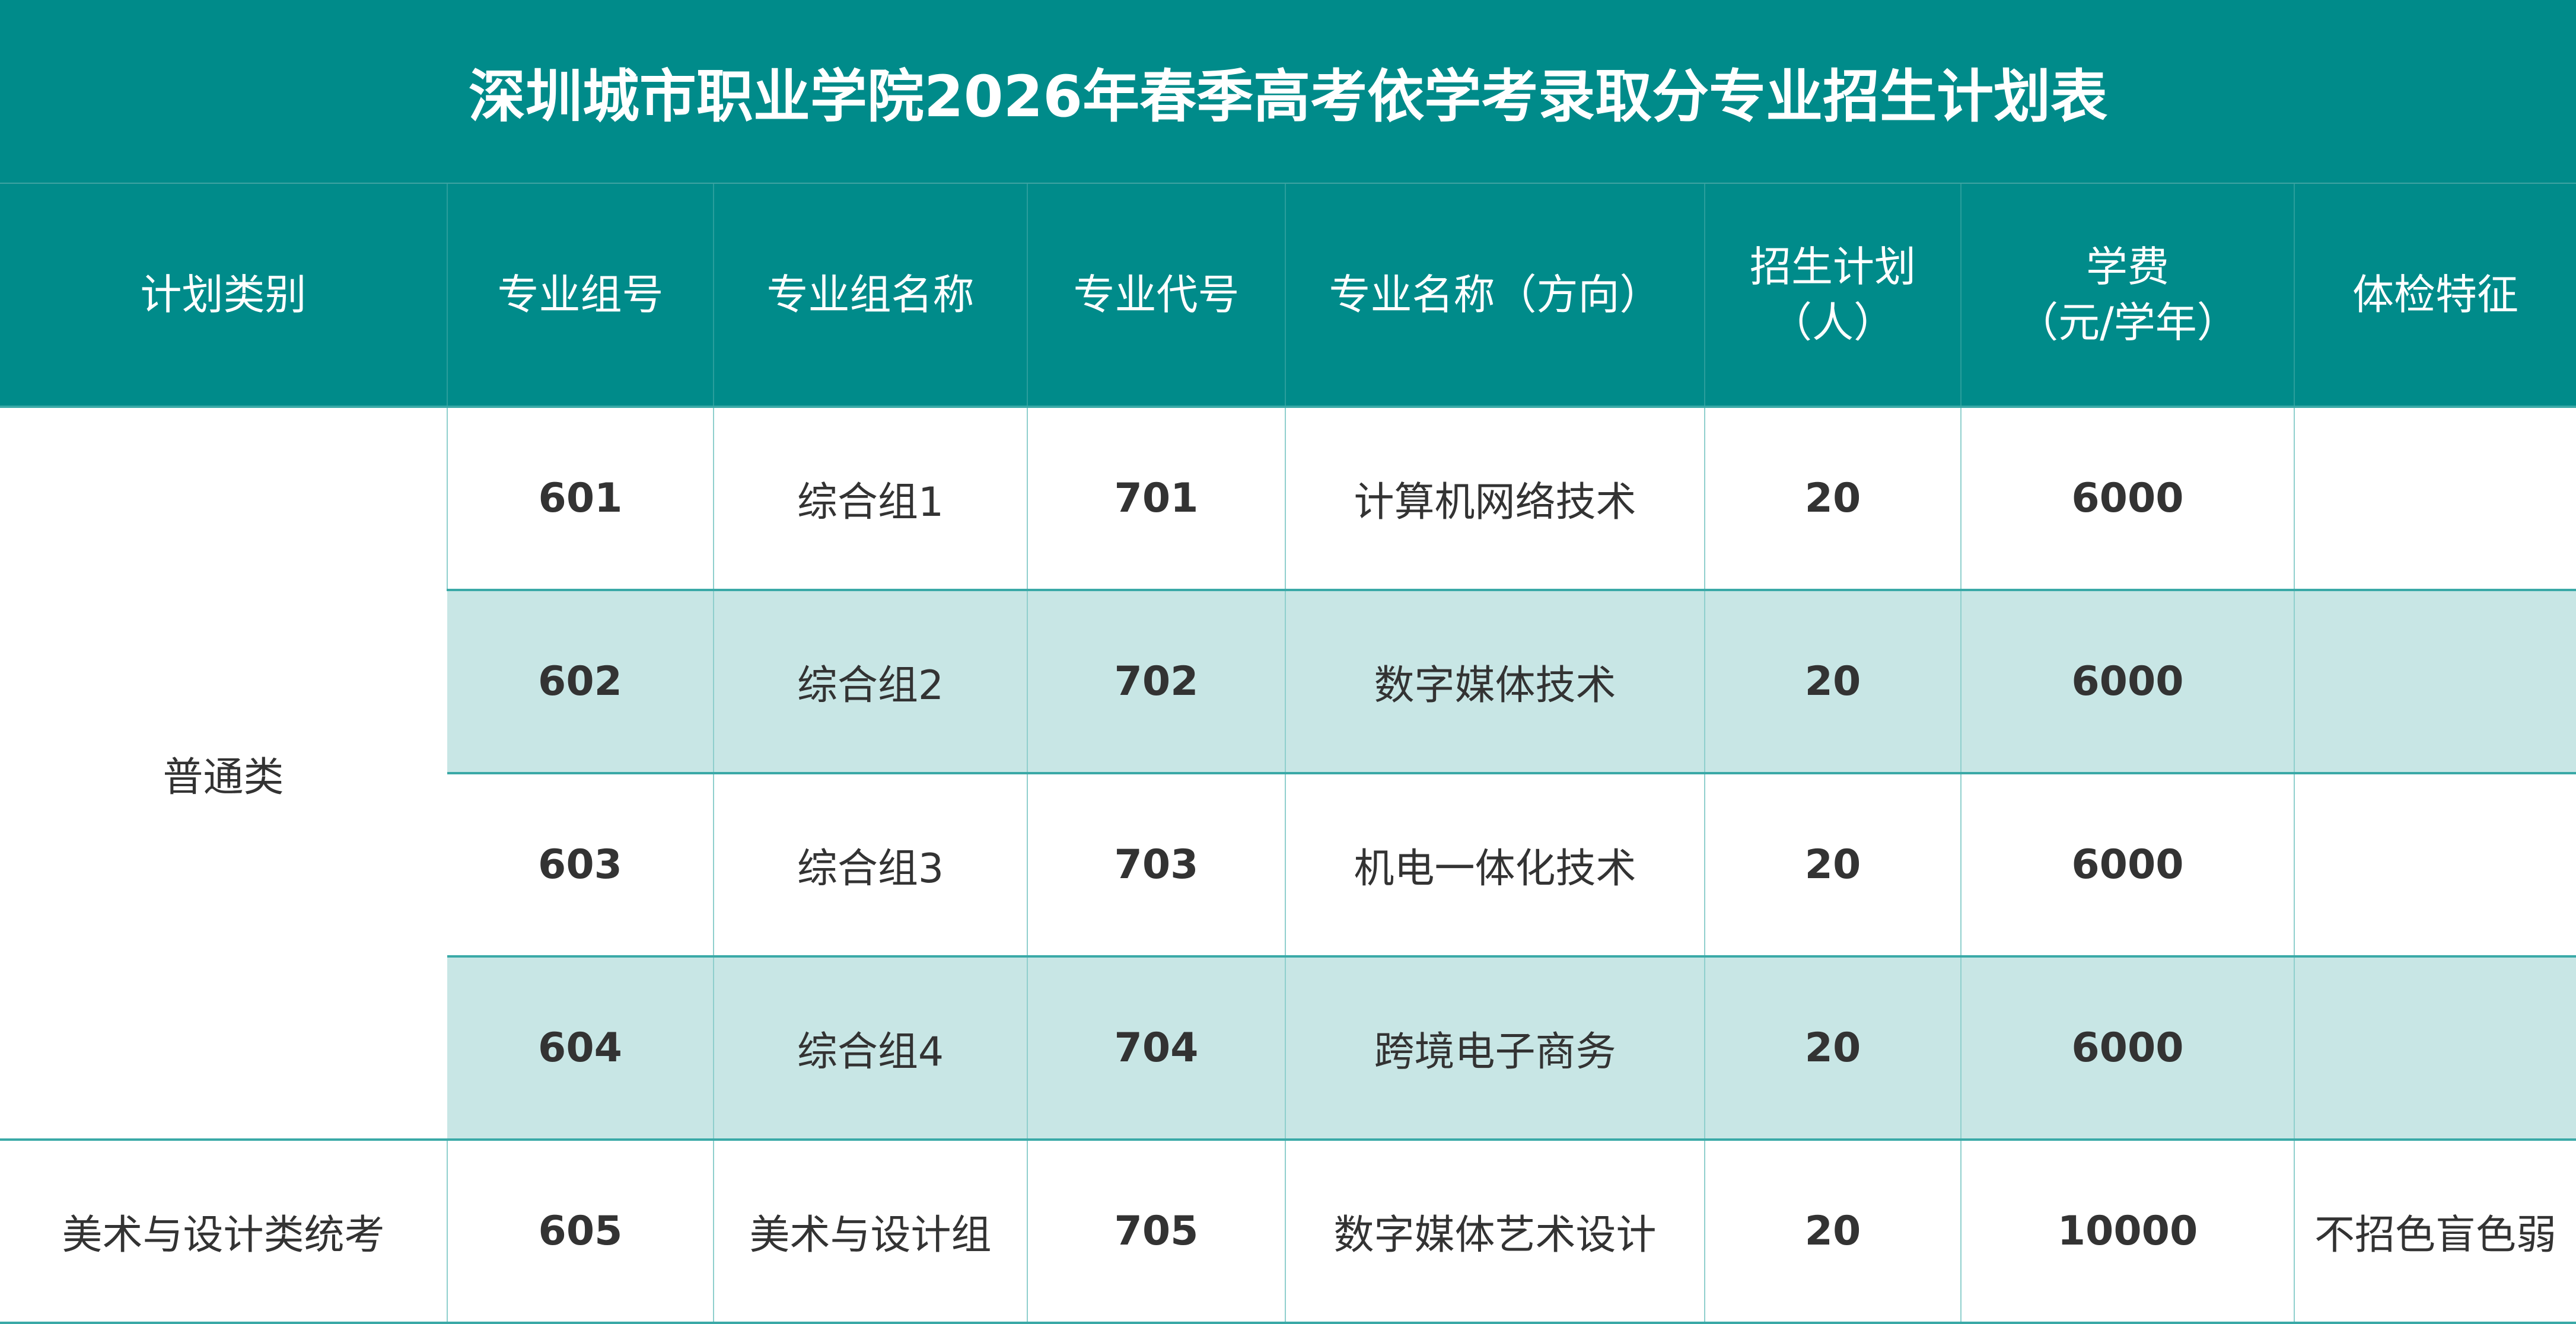  I want to click on column-header-category: 计划类别, so click(223, 295).